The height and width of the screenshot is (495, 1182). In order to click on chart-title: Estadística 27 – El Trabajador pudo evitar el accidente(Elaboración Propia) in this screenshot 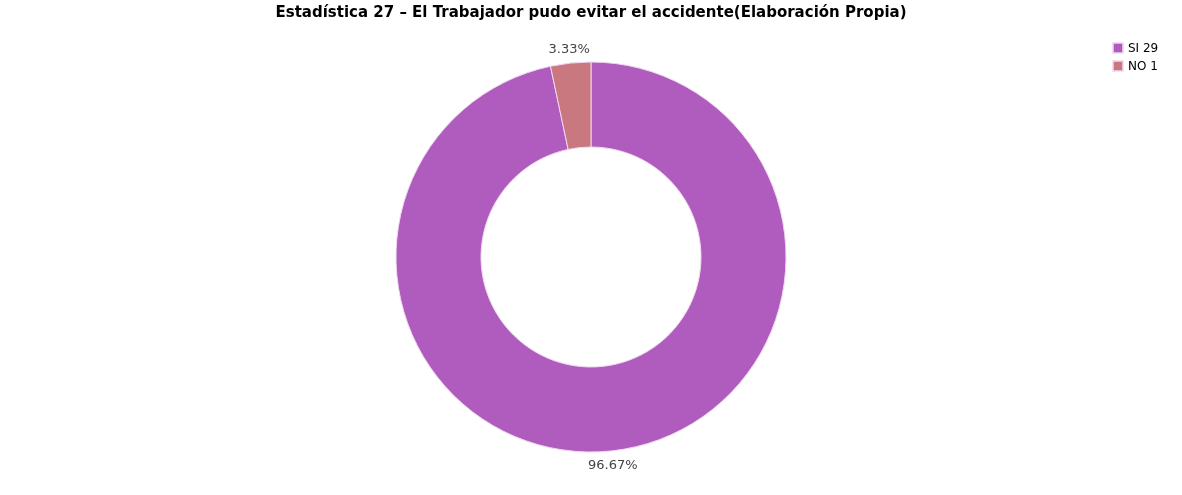, I will do `click(591, 12)`.